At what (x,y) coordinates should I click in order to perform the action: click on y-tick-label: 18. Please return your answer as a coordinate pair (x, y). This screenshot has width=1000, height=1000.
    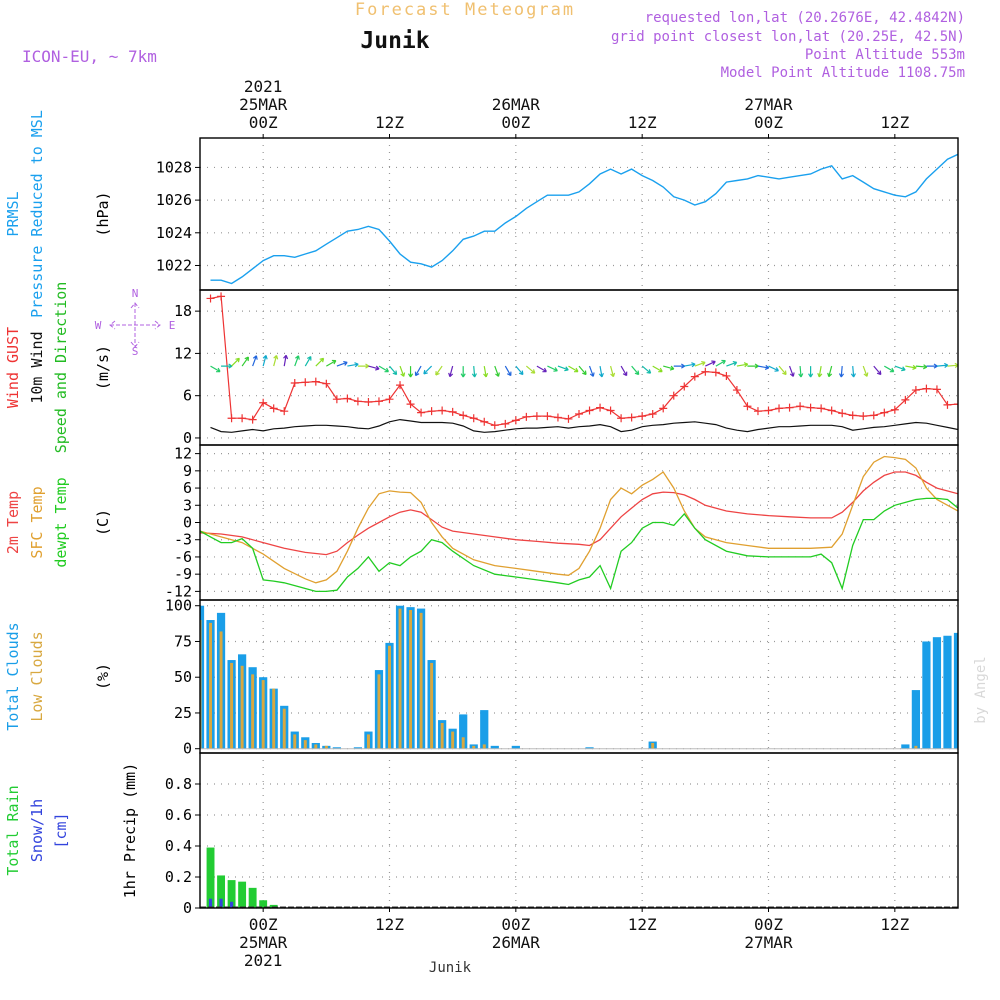
    Looking at the image, I should click on (183, 311).